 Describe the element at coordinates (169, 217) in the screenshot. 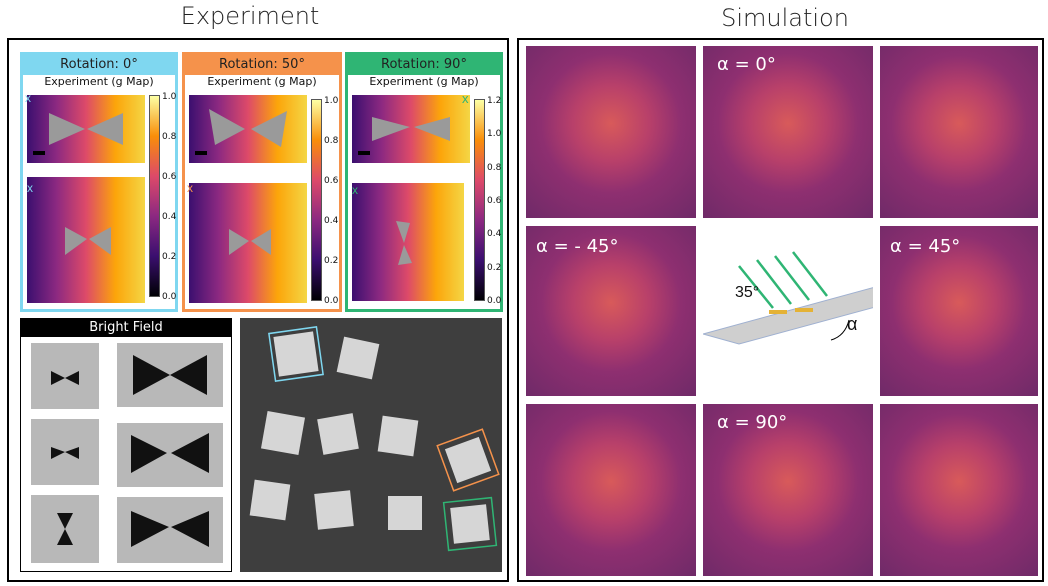

I see `tick-0-3: 0.4` at that location.